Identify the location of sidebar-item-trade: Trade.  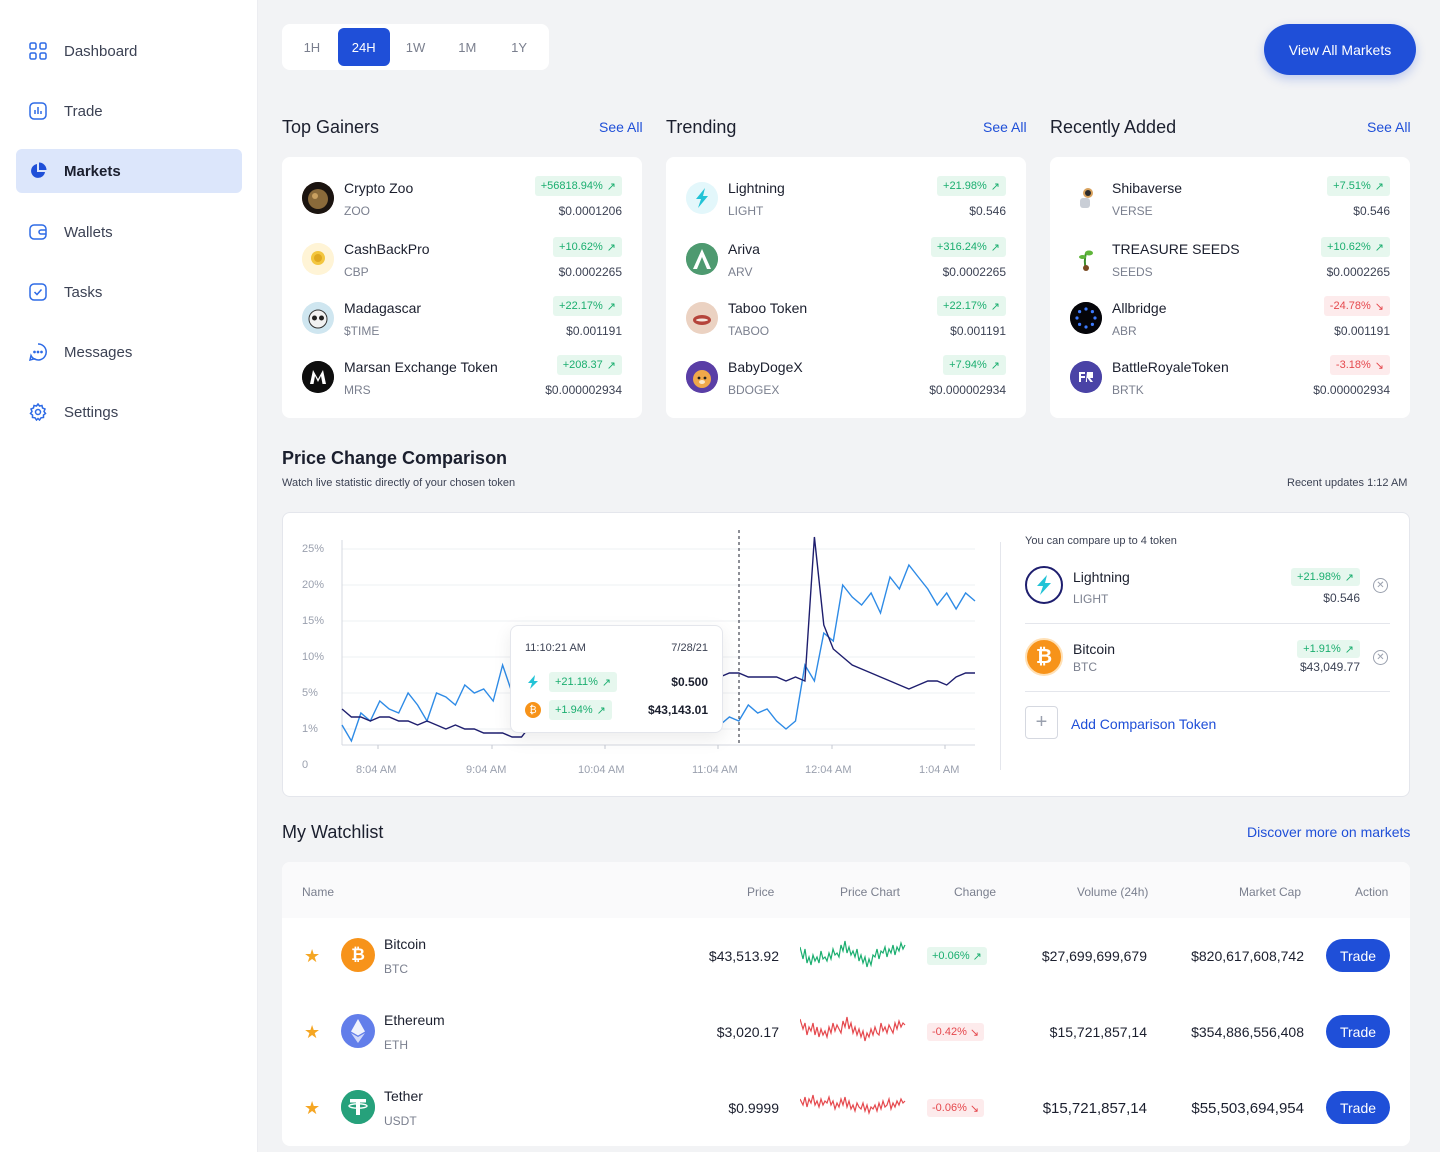
(129, 111).